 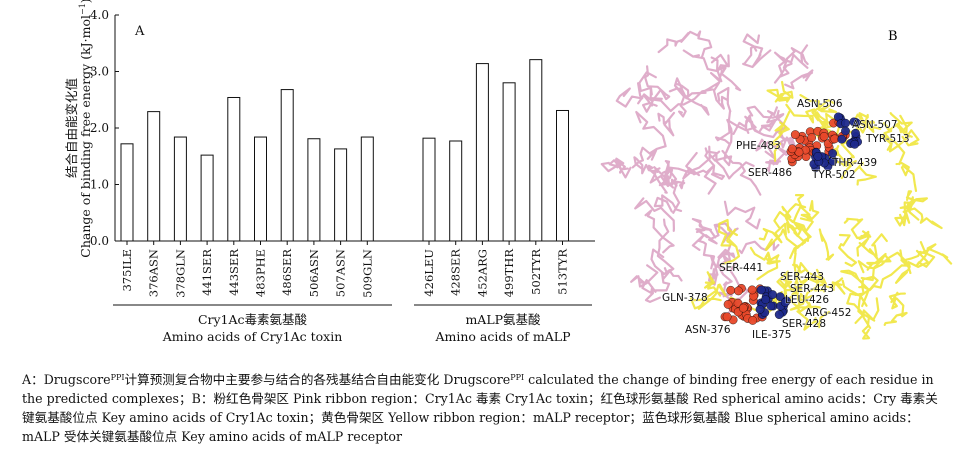 I want to click on residue-label: ARG-452, so click(x=828, y=313).